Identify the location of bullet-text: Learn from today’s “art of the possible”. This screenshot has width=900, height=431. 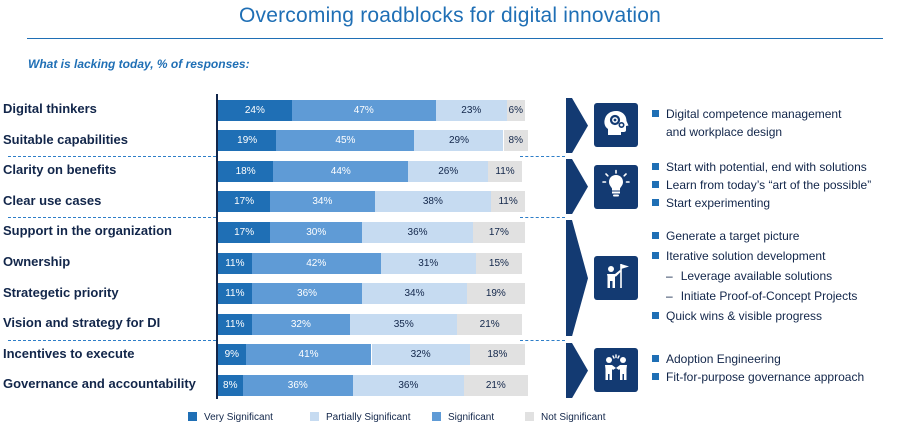
(769, 184).